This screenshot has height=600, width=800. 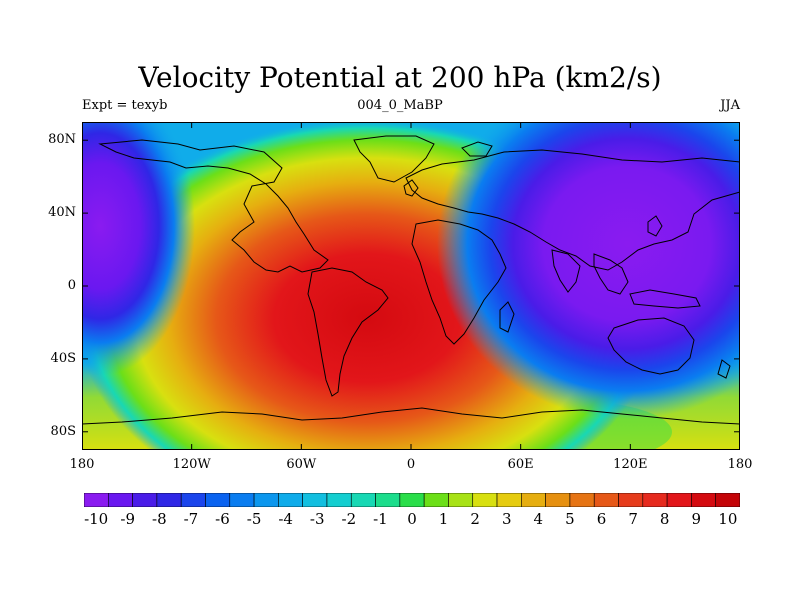 What do you see at coordinates (611, 274) in the screenshot?
I see `coast-southeast-asia` at bounding box center [611, 274].